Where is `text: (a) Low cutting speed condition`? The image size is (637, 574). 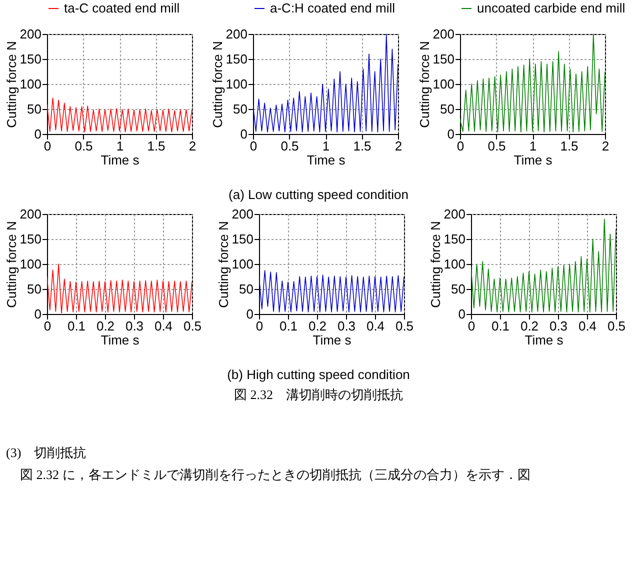 text: (a) Low cutting speed condition is located at coordinates (319, 194).